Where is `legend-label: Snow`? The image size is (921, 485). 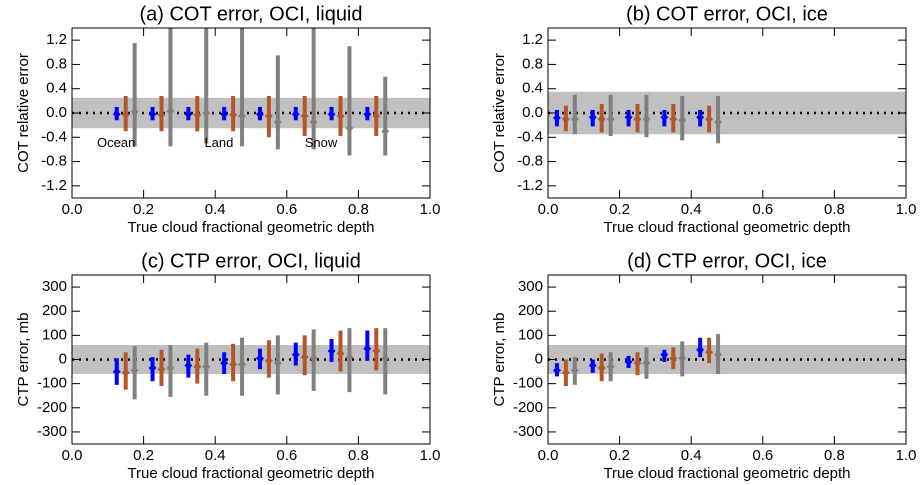 legend-label: Snow is located at coordinates (321, 142).